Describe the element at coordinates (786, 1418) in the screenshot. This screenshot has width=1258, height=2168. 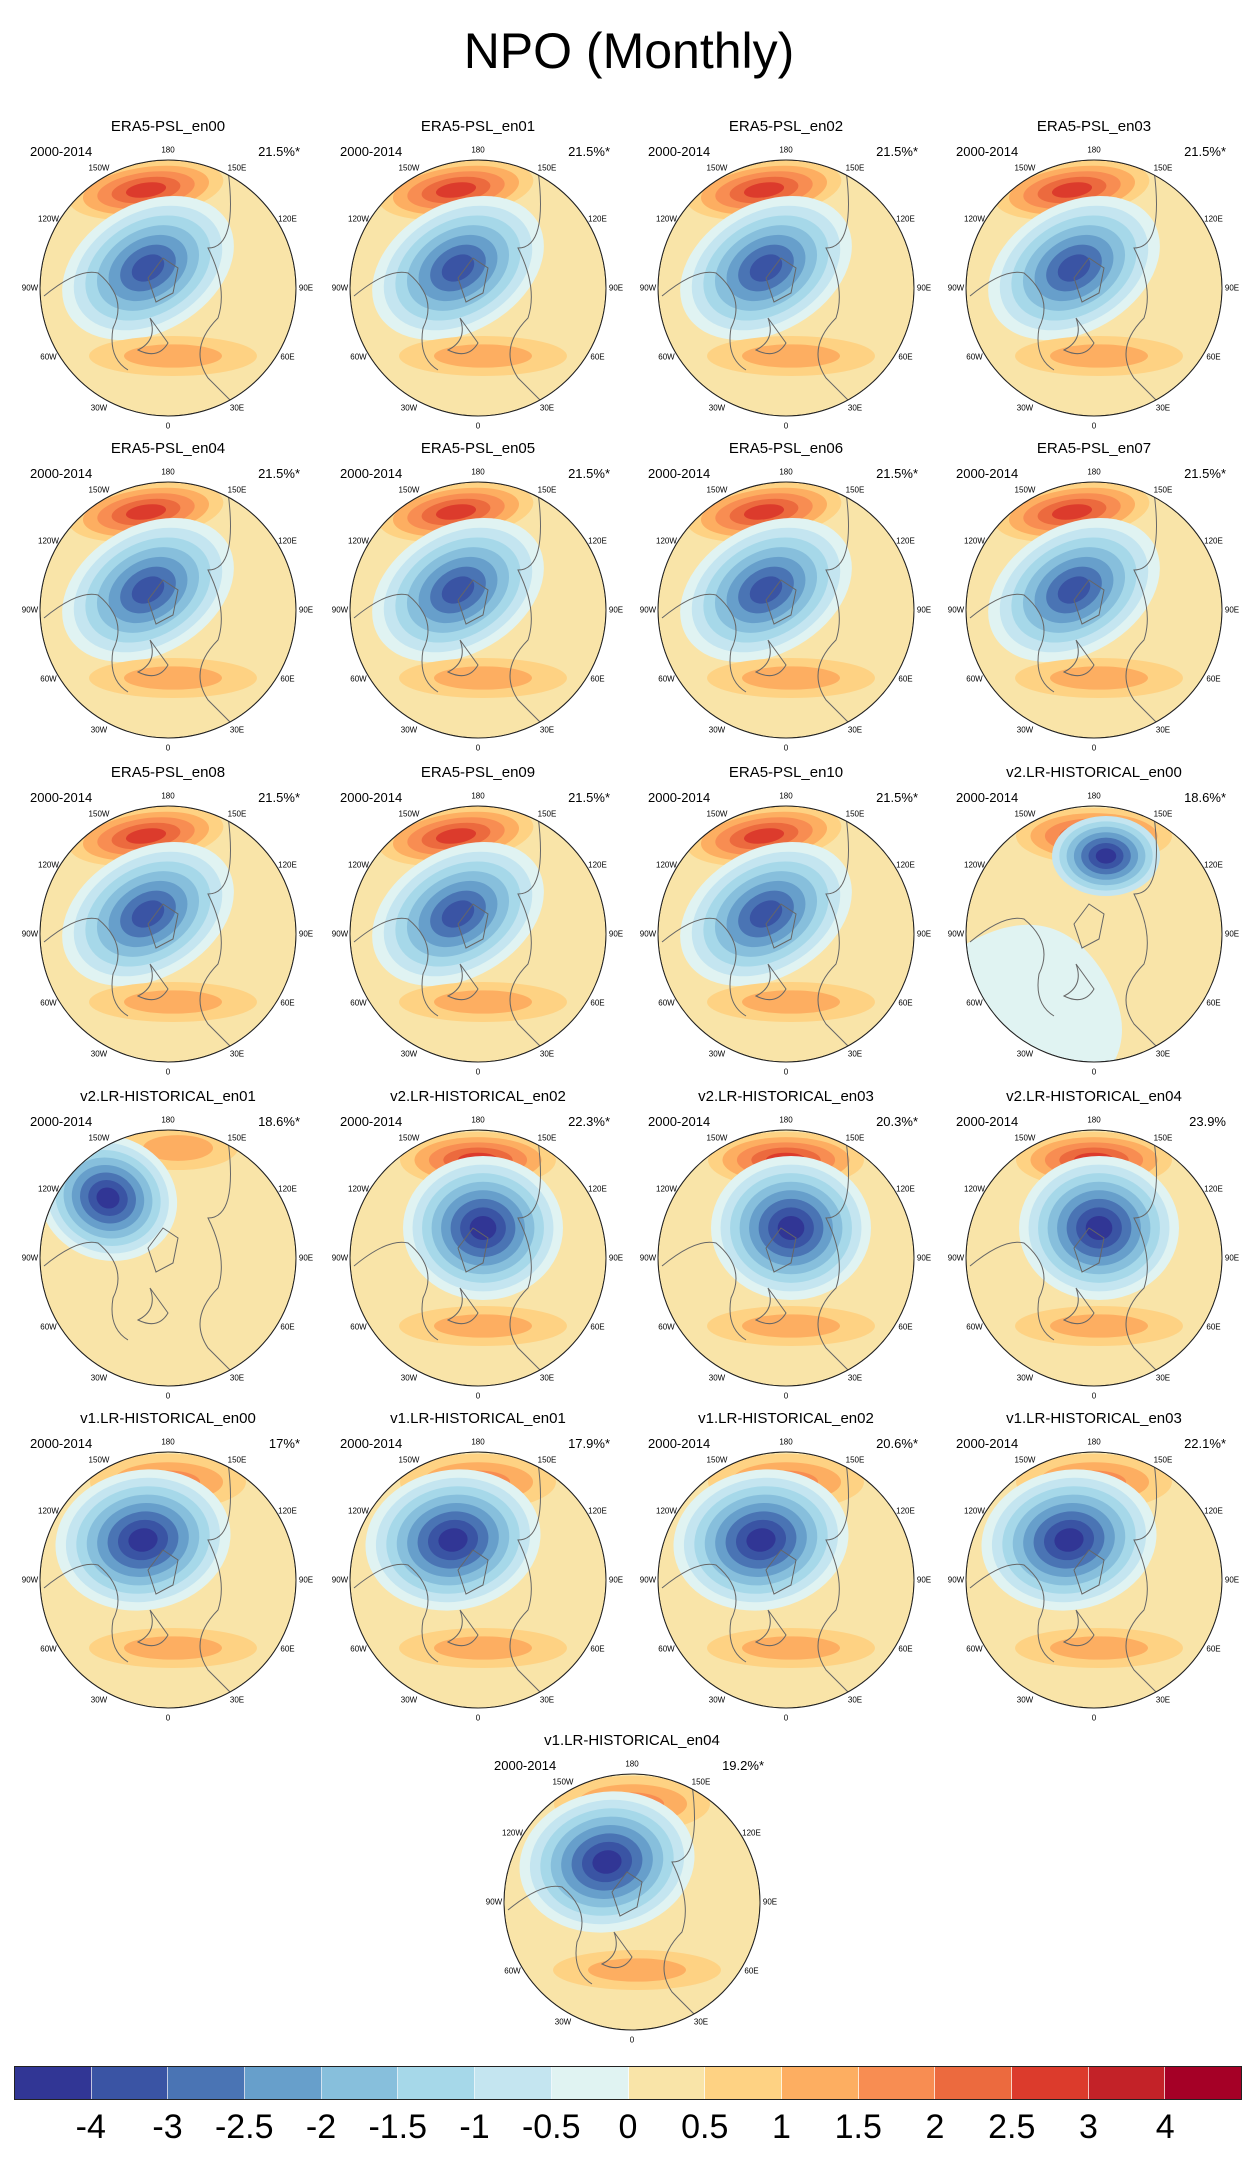
I see `panel-title: v1.LR-HISTORICAL_en02` at that location.